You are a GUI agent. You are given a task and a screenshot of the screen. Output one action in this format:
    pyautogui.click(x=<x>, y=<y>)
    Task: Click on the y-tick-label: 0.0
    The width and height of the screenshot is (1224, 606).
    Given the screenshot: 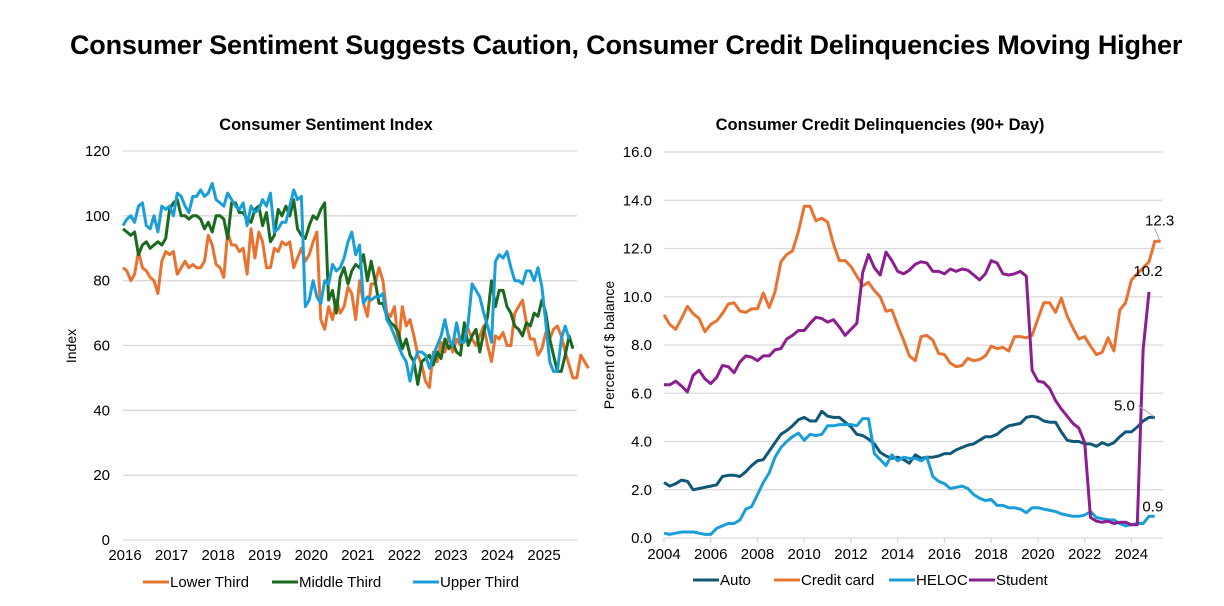 What is the action you would take?
    pyautogui.click(x=641, y=538)
    